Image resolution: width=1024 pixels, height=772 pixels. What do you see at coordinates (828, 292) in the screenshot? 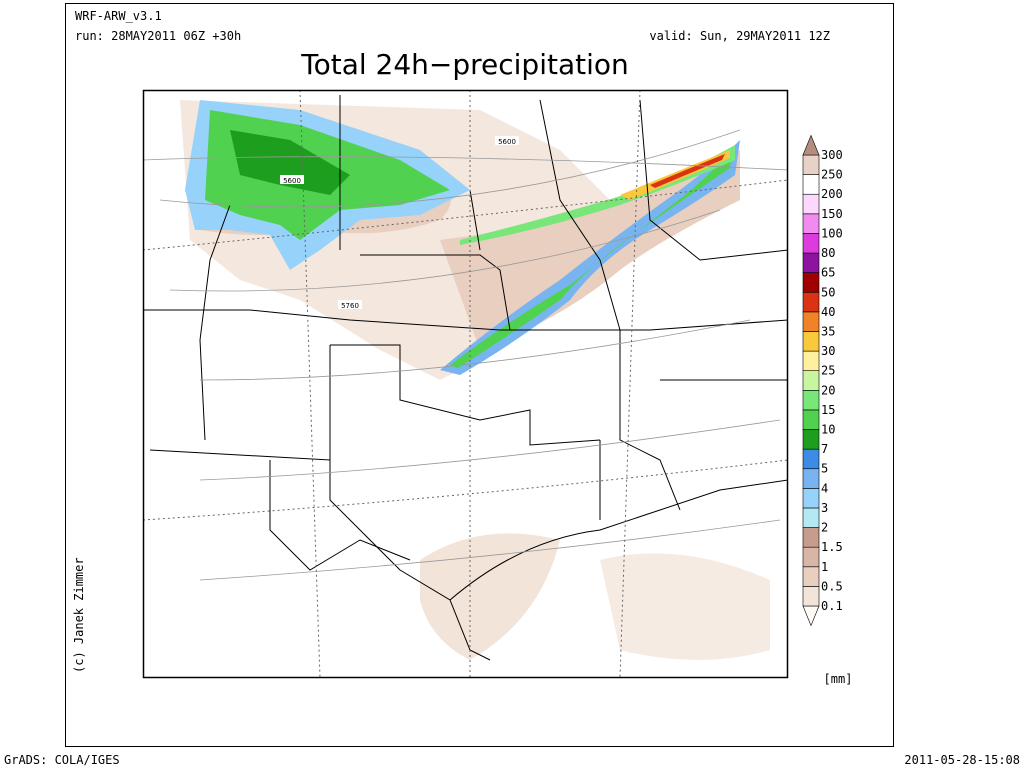
I see `colorbar-label: 50` at bounding box center [828, 292].